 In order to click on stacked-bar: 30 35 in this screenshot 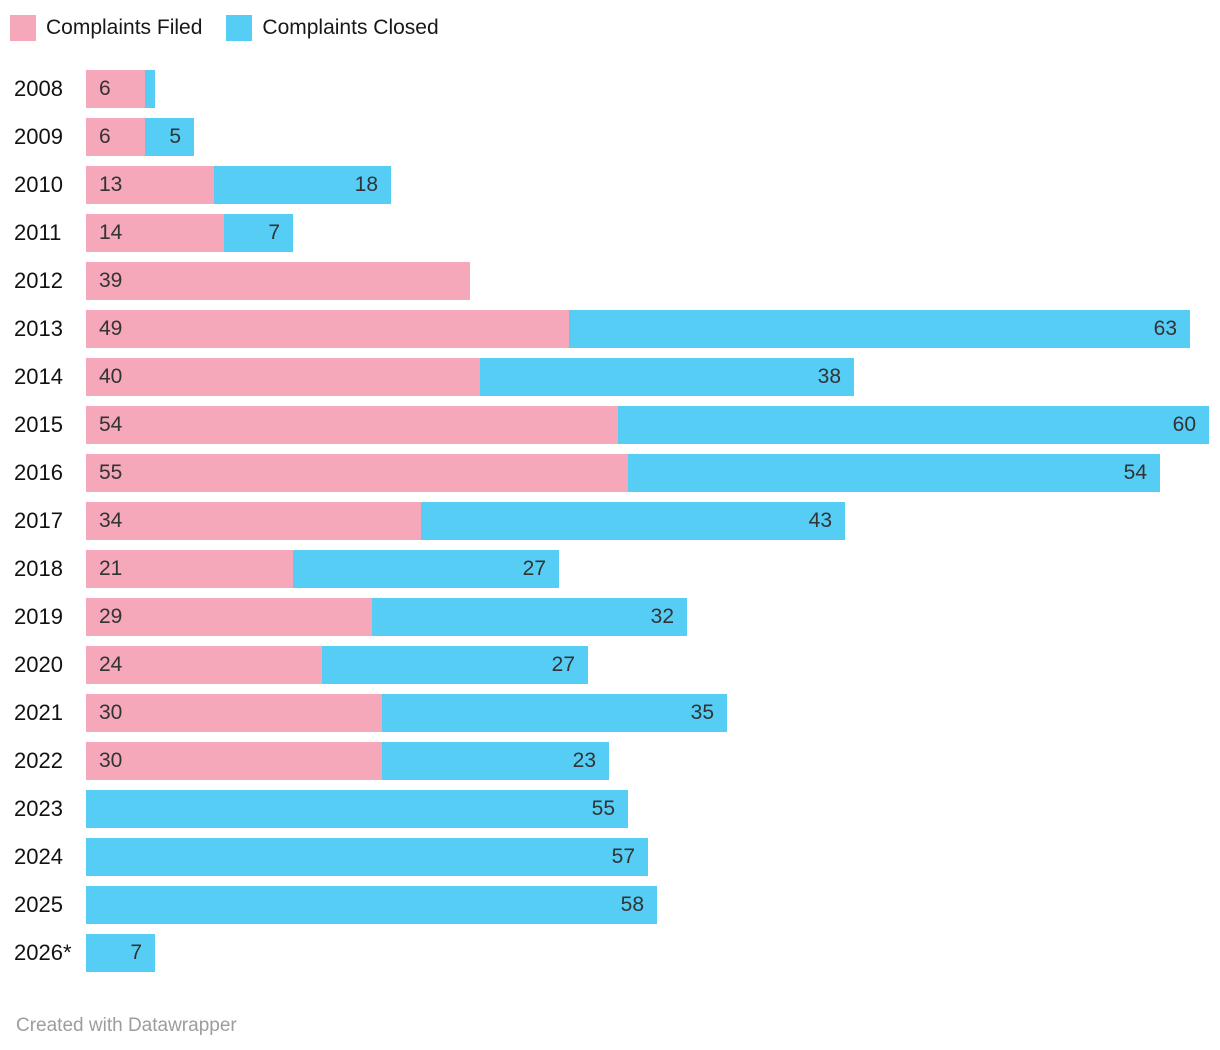, I will do `click(406, 713)`.